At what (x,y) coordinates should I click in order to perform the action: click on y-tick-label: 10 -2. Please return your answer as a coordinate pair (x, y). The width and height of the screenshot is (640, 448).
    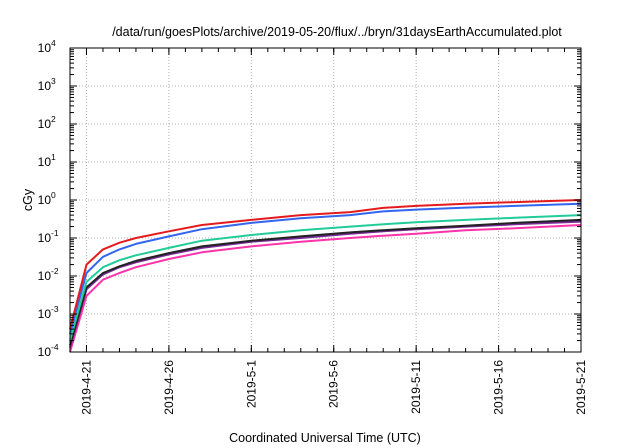
    Looking at the image, I should click on (48, 274).